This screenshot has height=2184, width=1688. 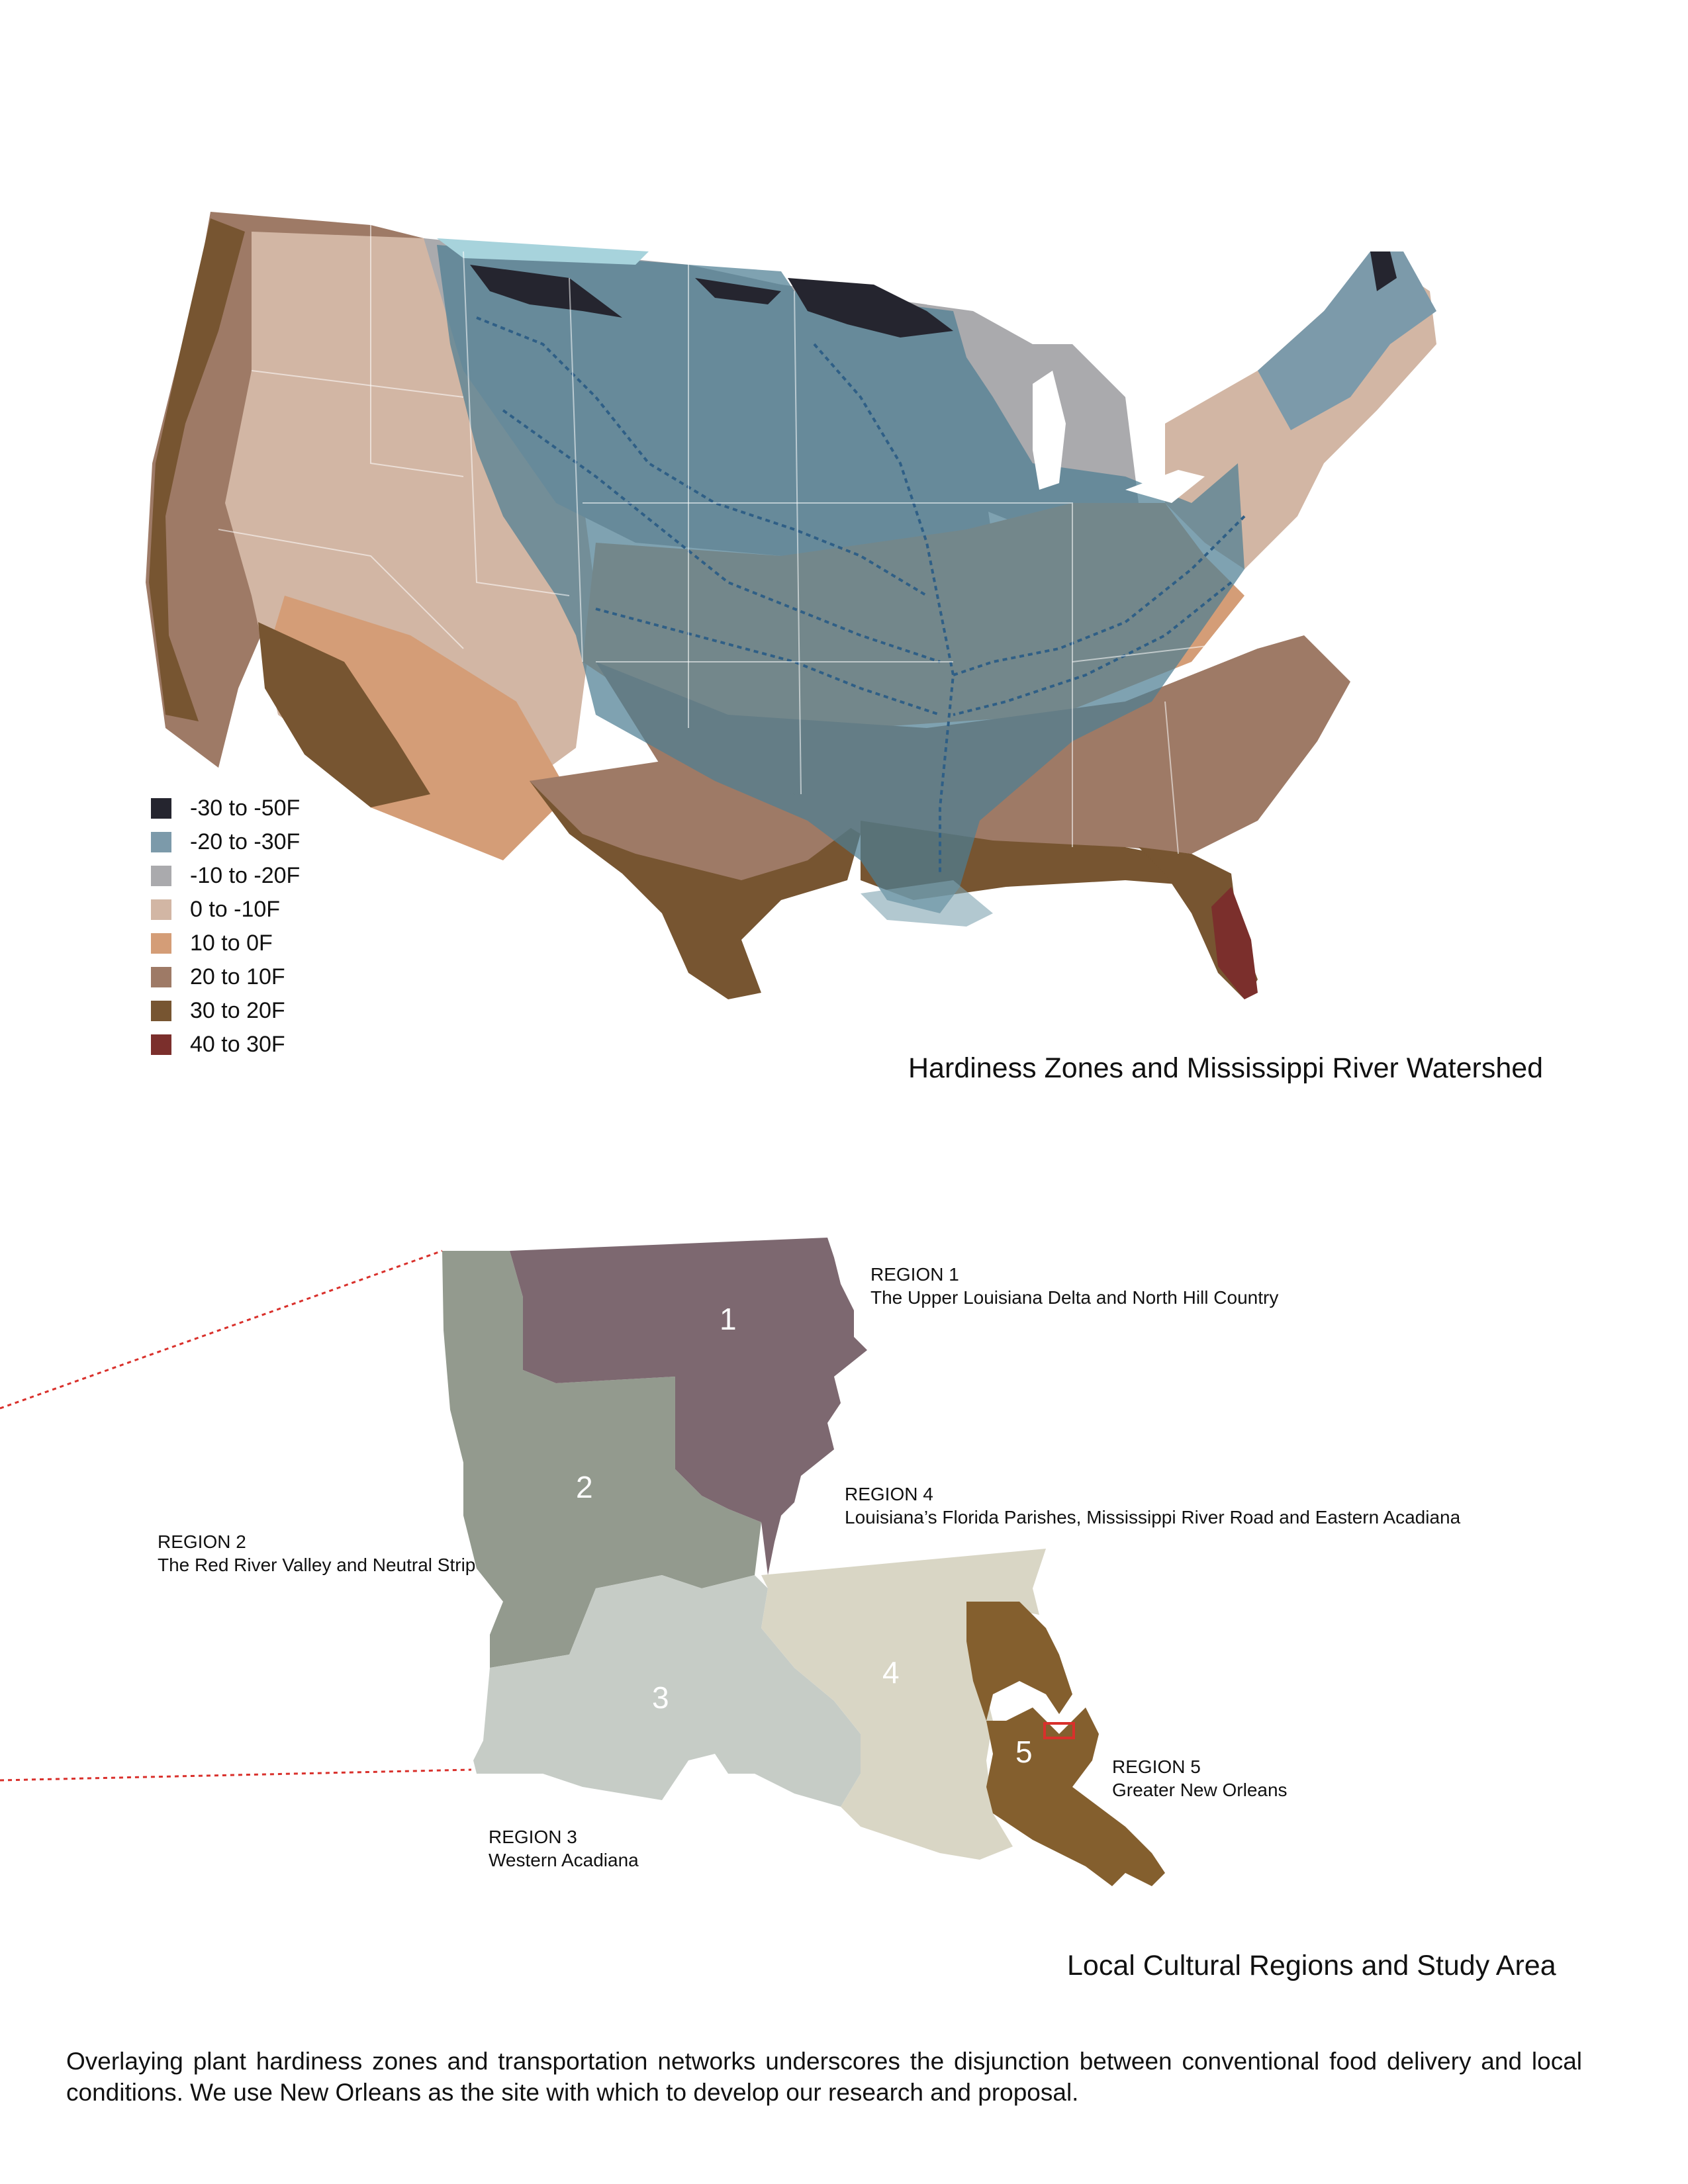 What do you see at coordinates (914, 1274) in the screenshot?
I see `region-1-title: REGION 1` at bounding box center [914, 1274].